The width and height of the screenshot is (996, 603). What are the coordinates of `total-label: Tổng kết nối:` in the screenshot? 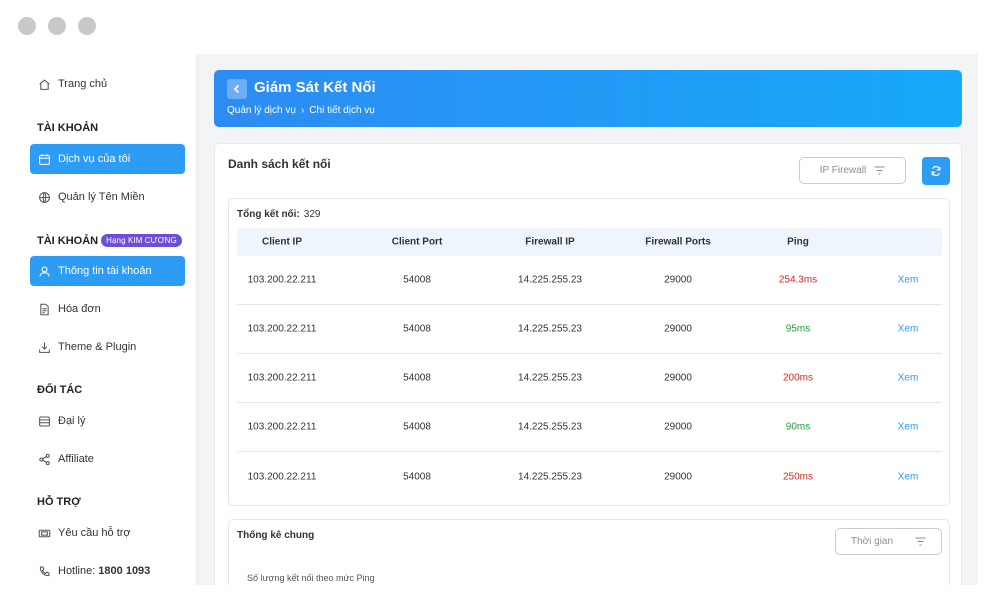 It's located at (268, 214).